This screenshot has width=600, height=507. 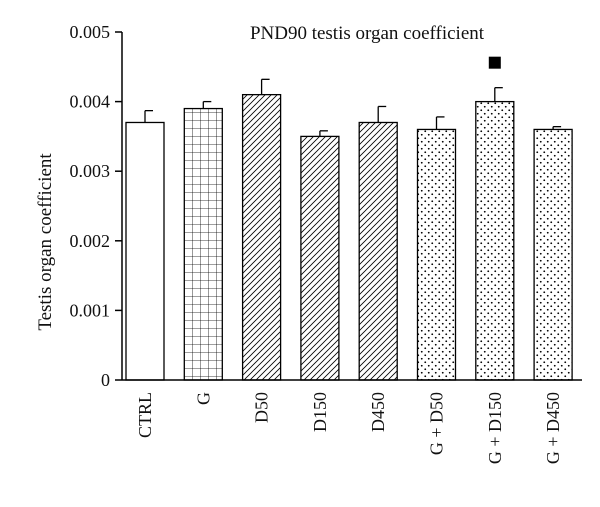 I want to click on y-axis-title: Testis organ coefficient, so click(x=45, y=242).